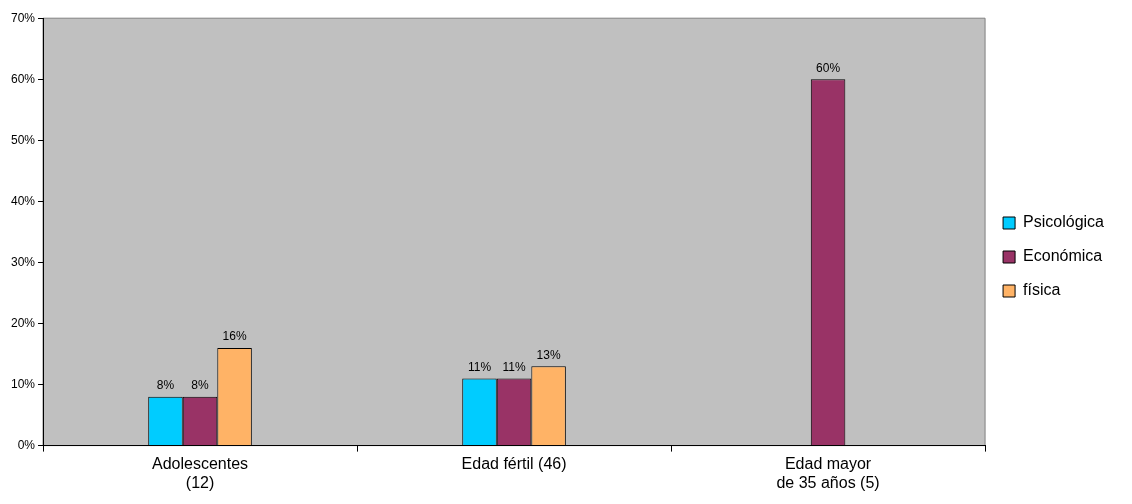 The height and width of the screenshot is (504, 1132). What do you see at coordinates (23, 139) in the screenshot?
I see `y-tick-label: 50%` at bounding box center [23, 139].